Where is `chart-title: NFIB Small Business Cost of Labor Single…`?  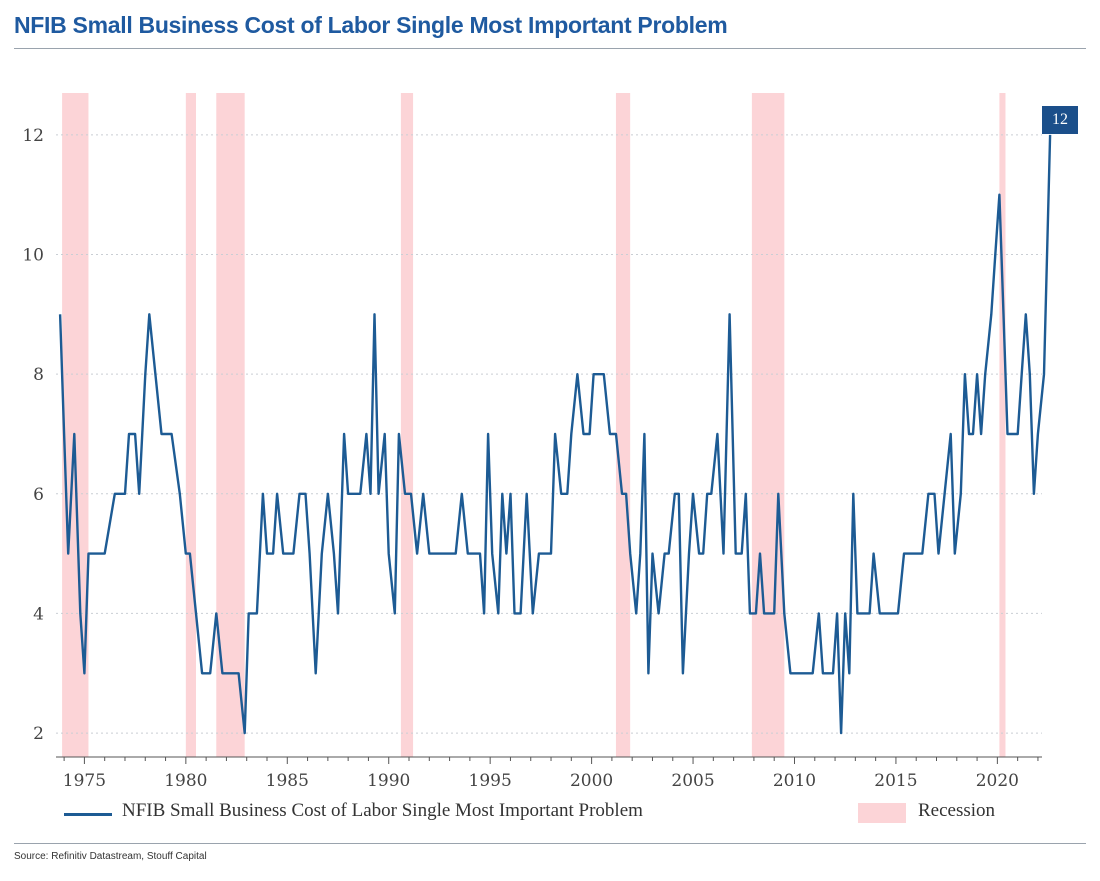 chart-title: NFIB Small Business Cost of Labor Single… is located at coordinates (371, 25).